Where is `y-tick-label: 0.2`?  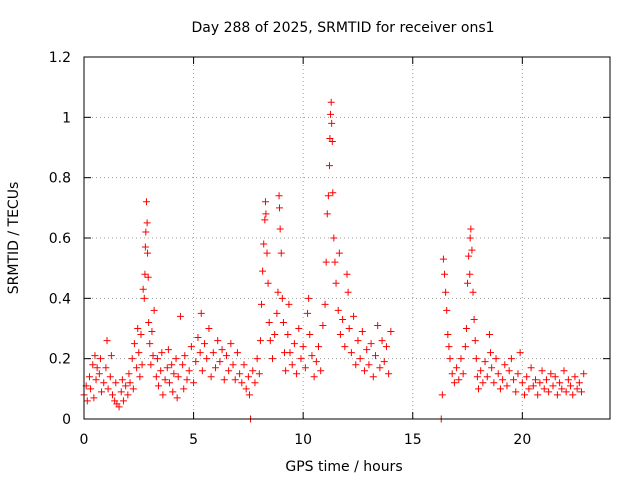
y-tick-label: 0.2 is located at coordinates (60, 360).